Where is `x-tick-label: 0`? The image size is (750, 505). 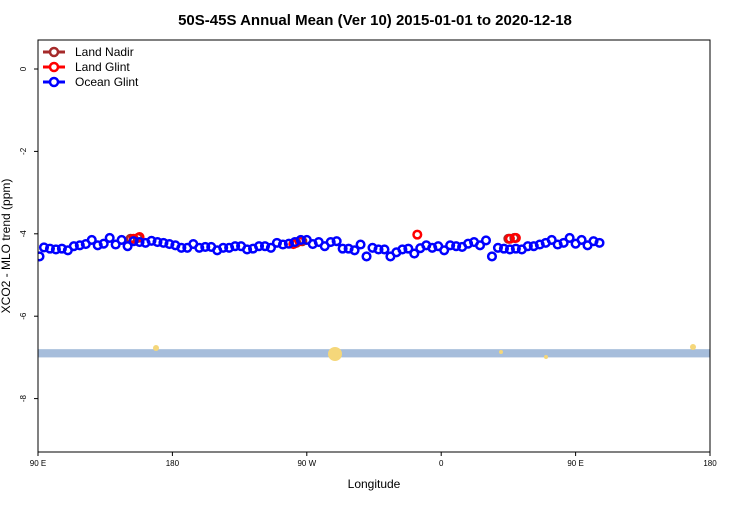
x-tick-label: 0 is located at coordinates (441, 463).